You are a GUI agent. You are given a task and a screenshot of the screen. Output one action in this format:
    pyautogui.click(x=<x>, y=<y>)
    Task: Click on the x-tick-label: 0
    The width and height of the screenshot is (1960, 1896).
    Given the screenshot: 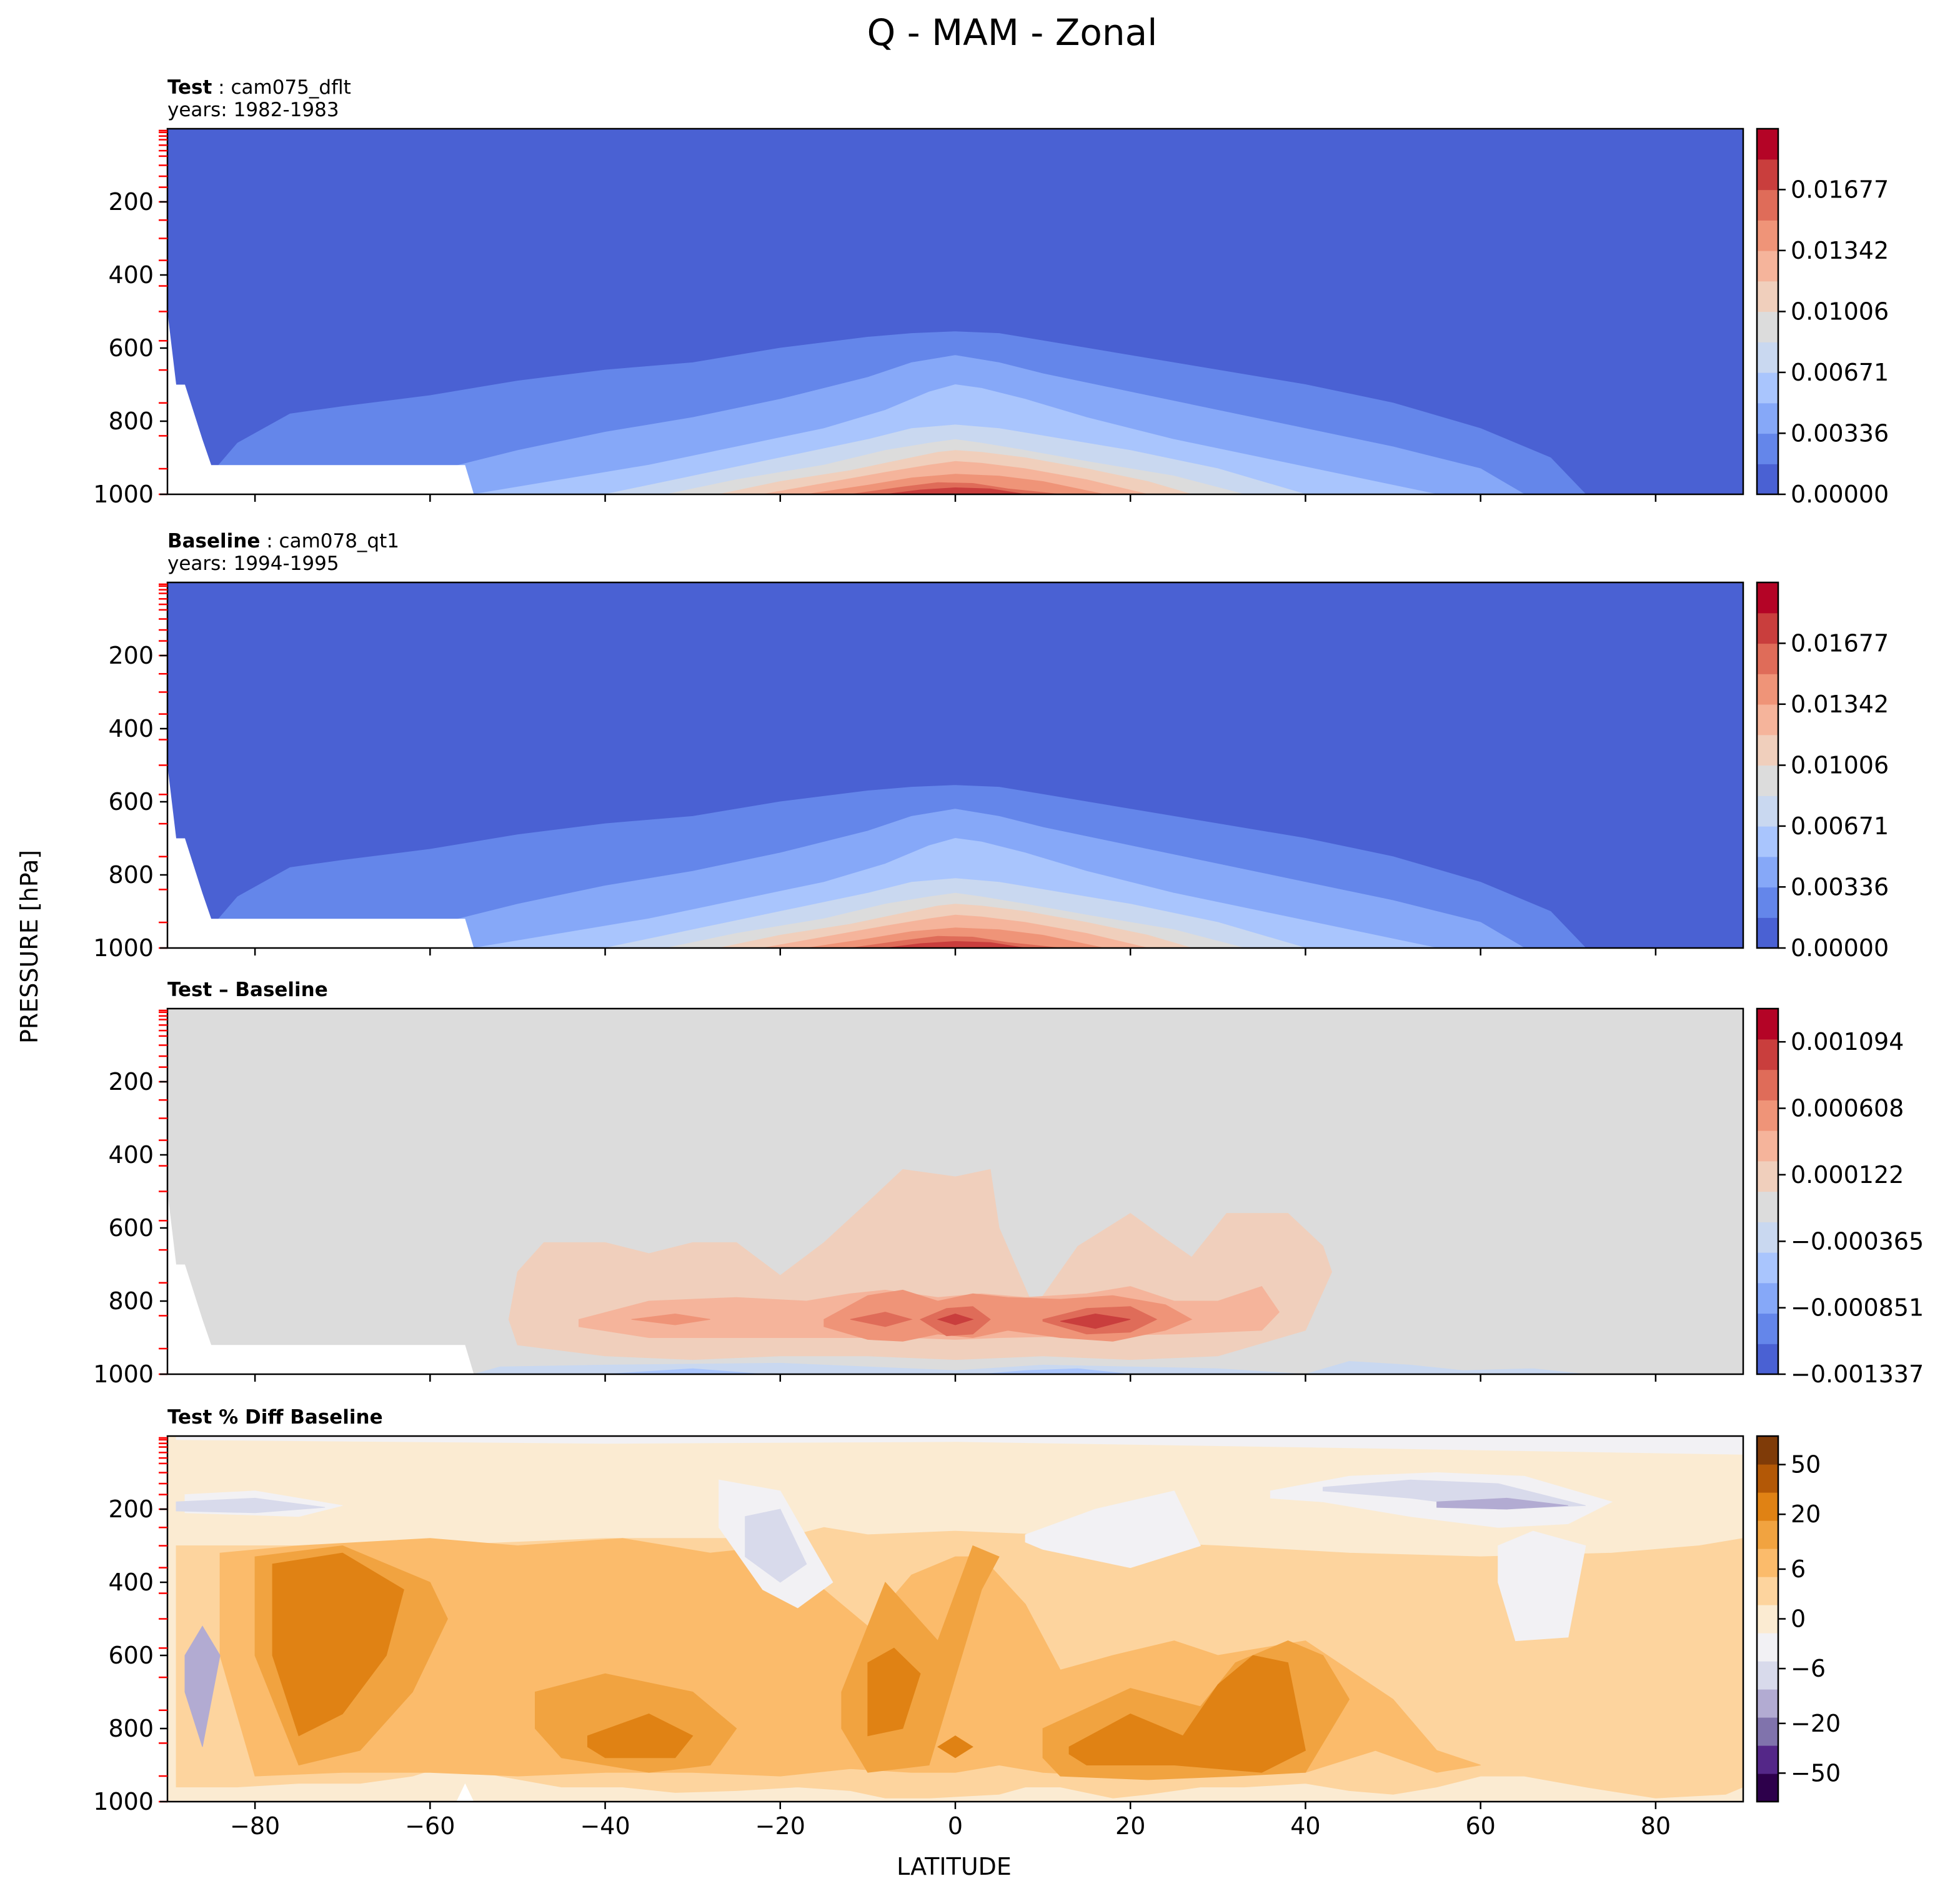 What is the action you would take?
    pyautogui.click(x=955, y=1826)
    